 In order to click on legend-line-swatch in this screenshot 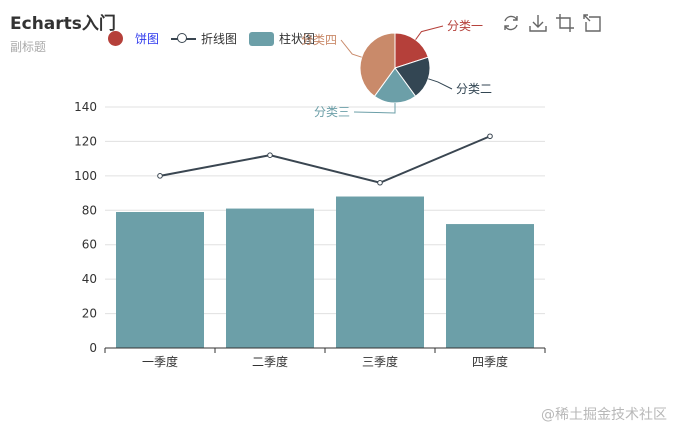, I will do `click(184, 39)`.